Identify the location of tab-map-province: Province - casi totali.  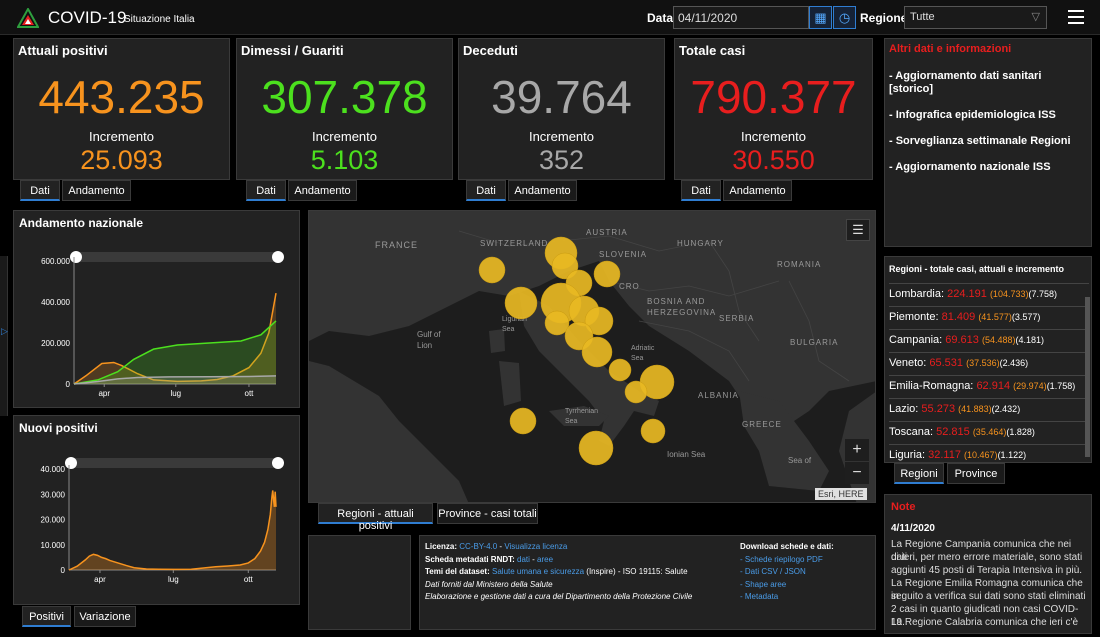
(487, 513).